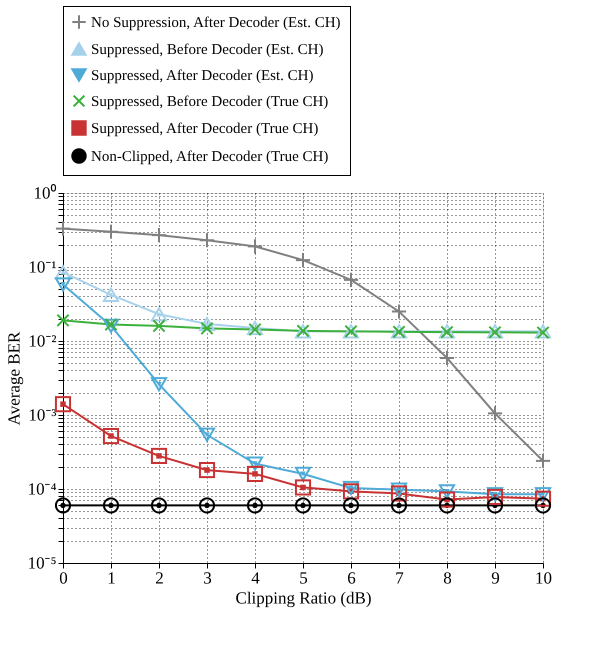 The image size is (605, 645). I want to click on y-tick-label: 10⁻¹, so click(42, 267).